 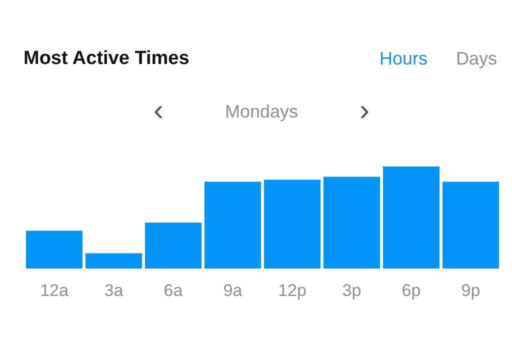 What do you see at coordinates (54, 290) in the screenshot?
I see `x-tick-label: 12a` at bounding box center [54, 290].